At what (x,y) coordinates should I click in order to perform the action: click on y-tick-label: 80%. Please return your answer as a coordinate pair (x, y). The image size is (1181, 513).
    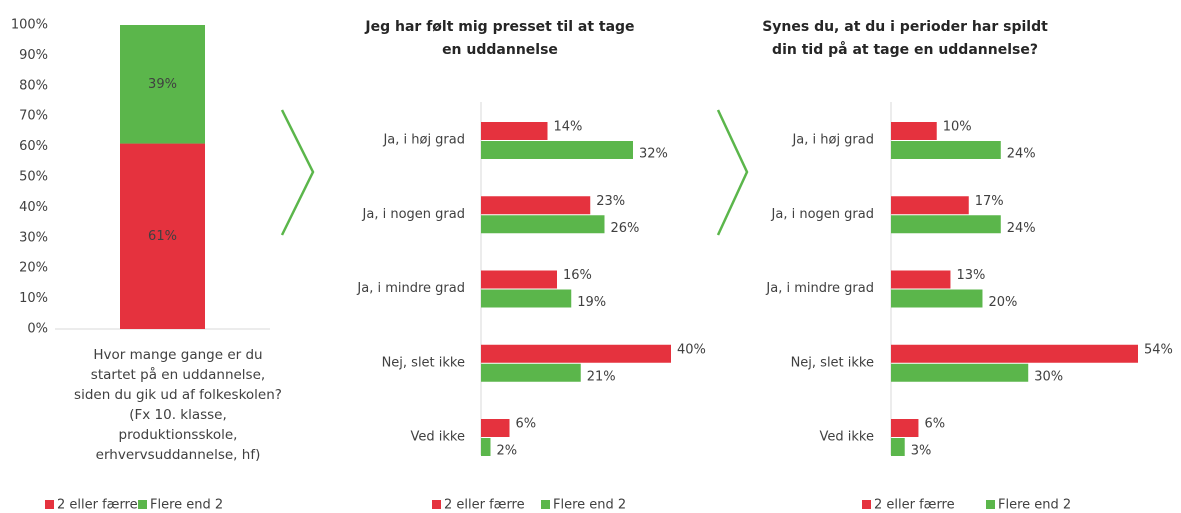
    Looking at the image, I should click on (33, 85).